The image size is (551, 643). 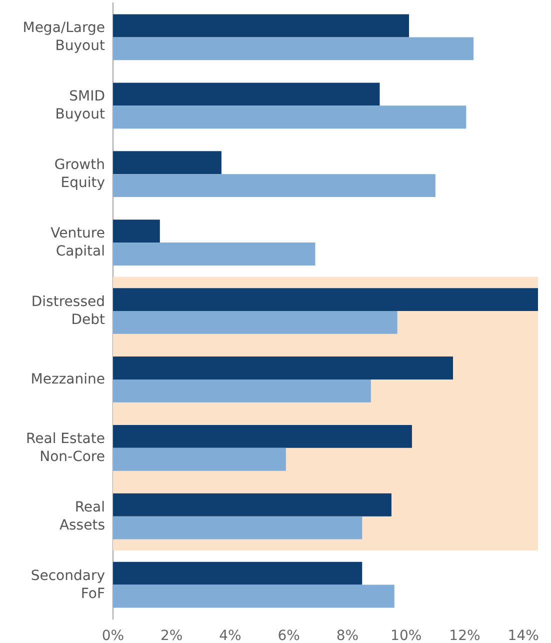 What do you see at coordinates (464, 635) in the screenshot?
I see `x-tick-label: 12%` at bounding box center [464, 635].